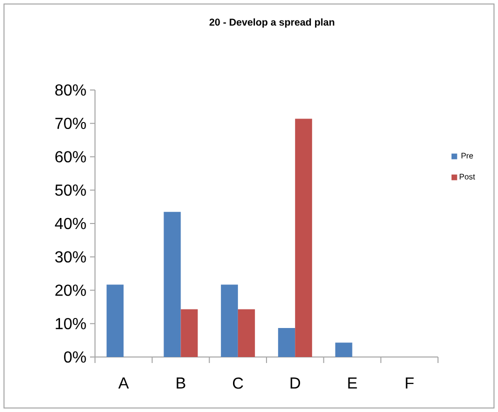 Image resolution: width=498 pixels, height=412 pixels. I want to click on y-tick-label: 20%, so click(70, 290).